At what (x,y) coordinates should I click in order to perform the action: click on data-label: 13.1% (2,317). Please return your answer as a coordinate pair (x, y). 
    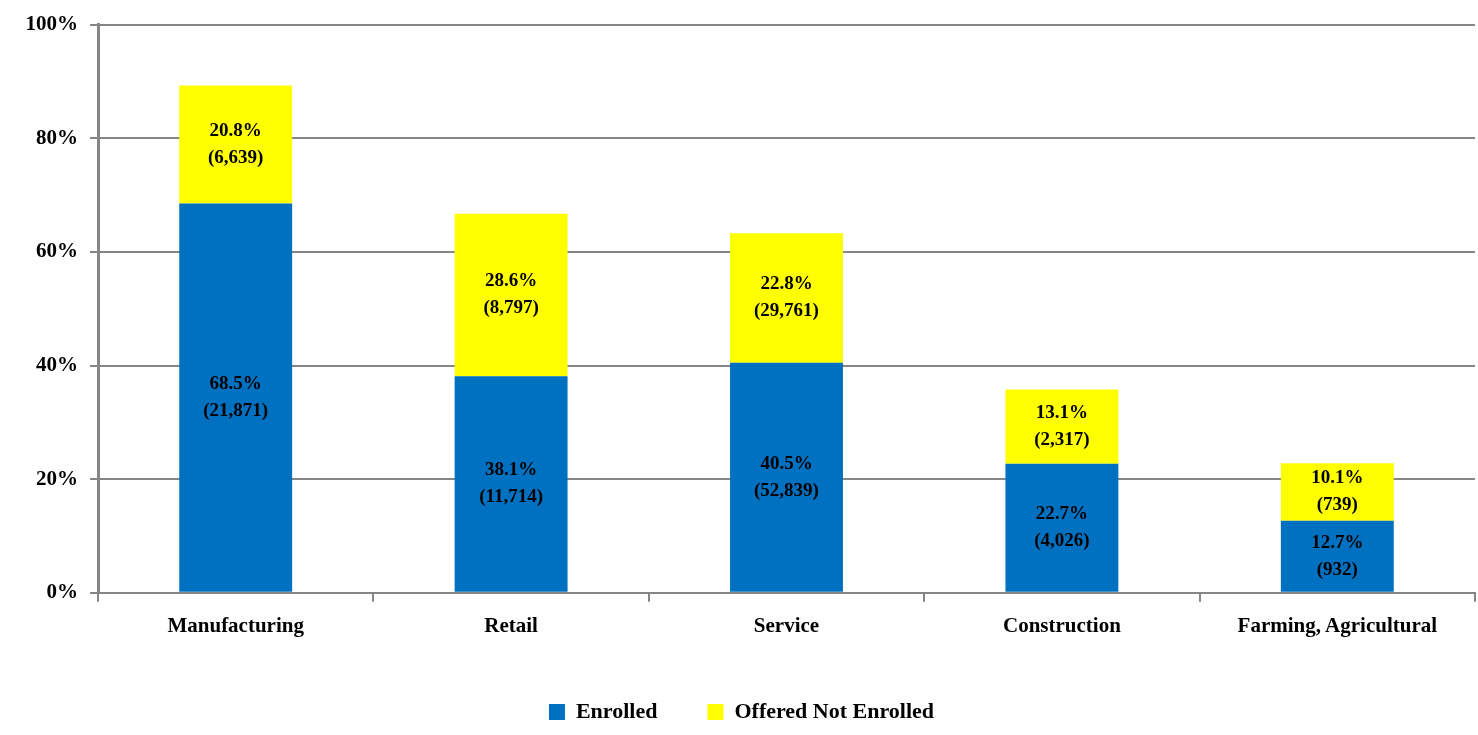
    Looking at the image, I should click on (1062, 426).